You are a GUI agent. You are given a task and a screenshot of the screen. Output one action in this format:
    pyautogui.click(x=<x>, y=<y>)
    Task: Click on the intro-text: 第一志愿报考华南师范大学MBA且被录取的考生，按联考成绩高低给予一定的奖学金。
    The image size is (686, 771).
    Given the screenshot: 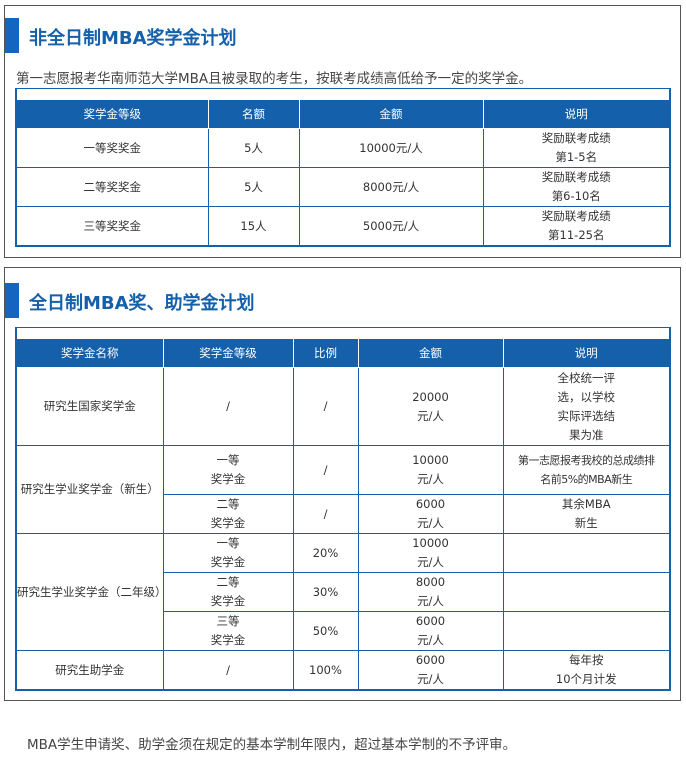 What is the action you would take?
    pyautogui.click(x=274, y=79)
    